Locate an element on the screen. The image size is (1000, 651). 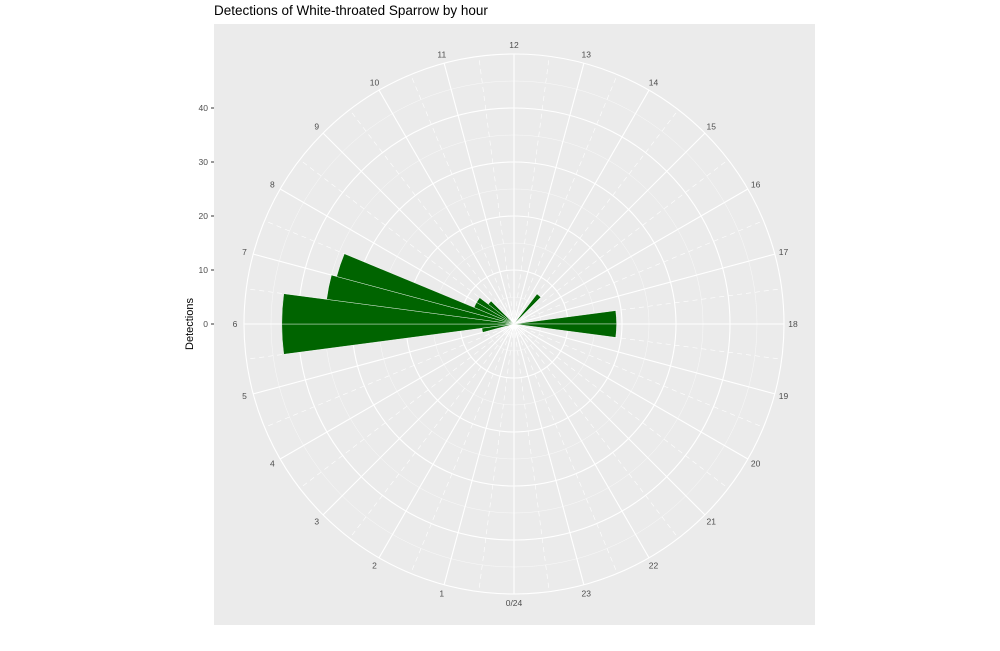
hour-label: 9 is located at coordinates (316, 127).